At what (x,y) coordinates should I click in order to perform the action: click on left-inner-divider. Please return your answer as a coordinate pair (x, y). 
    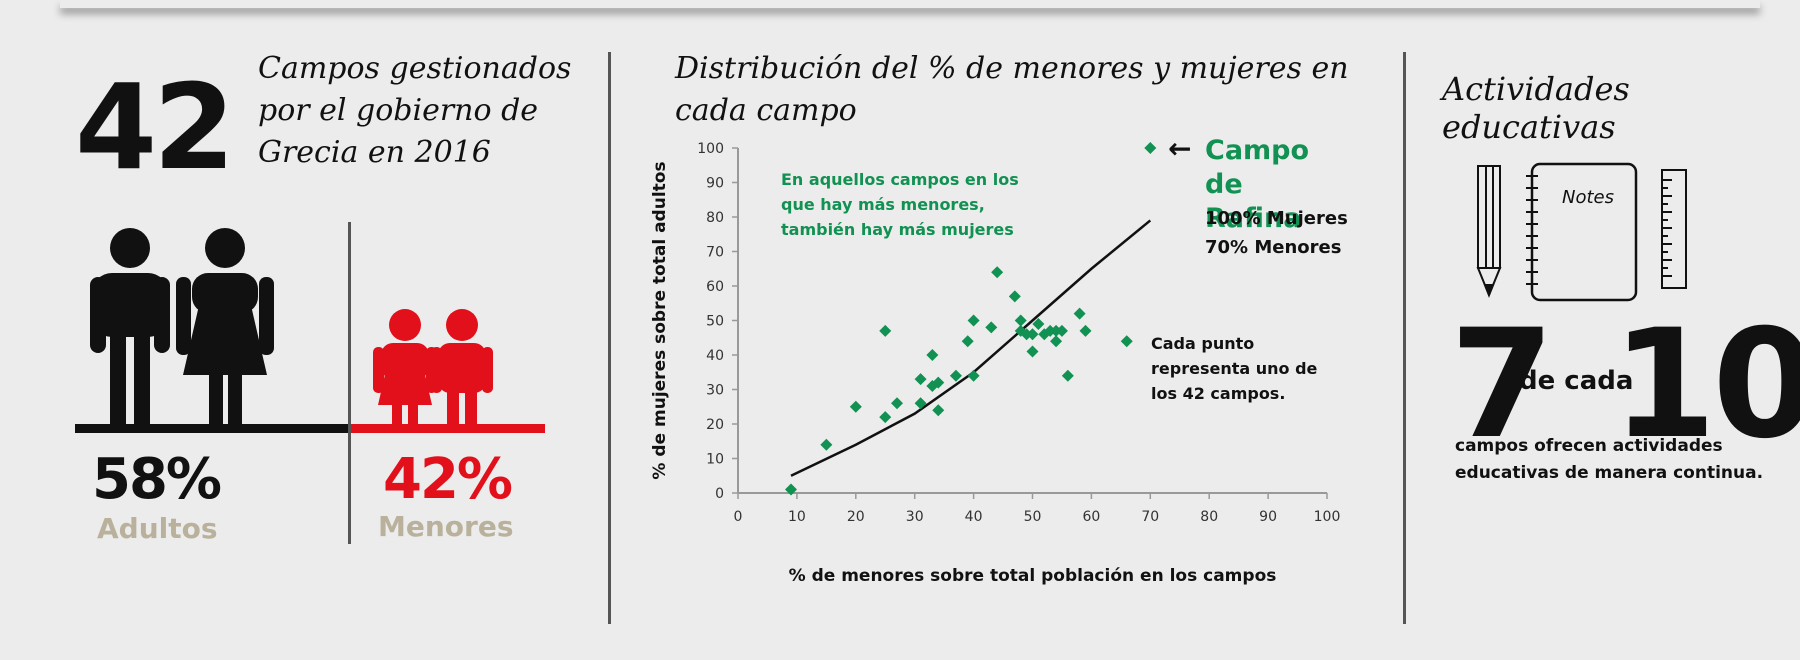
    Looking at the image, I should click on (349, 383).